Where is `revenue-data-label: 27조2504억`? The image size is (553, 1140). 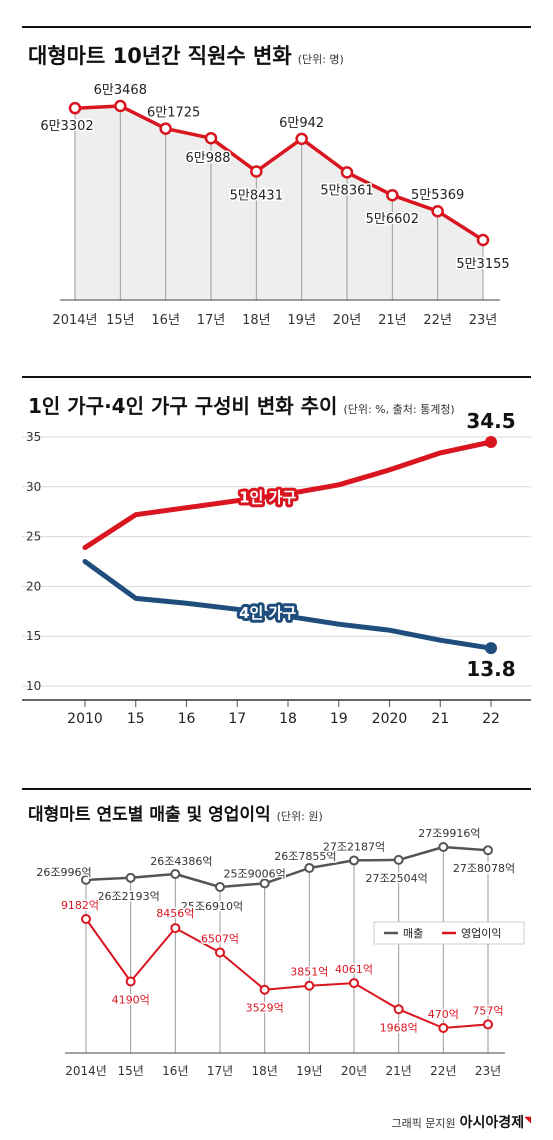 revenue-data-label: 27조2504억 is located at coordinates (397, 878).